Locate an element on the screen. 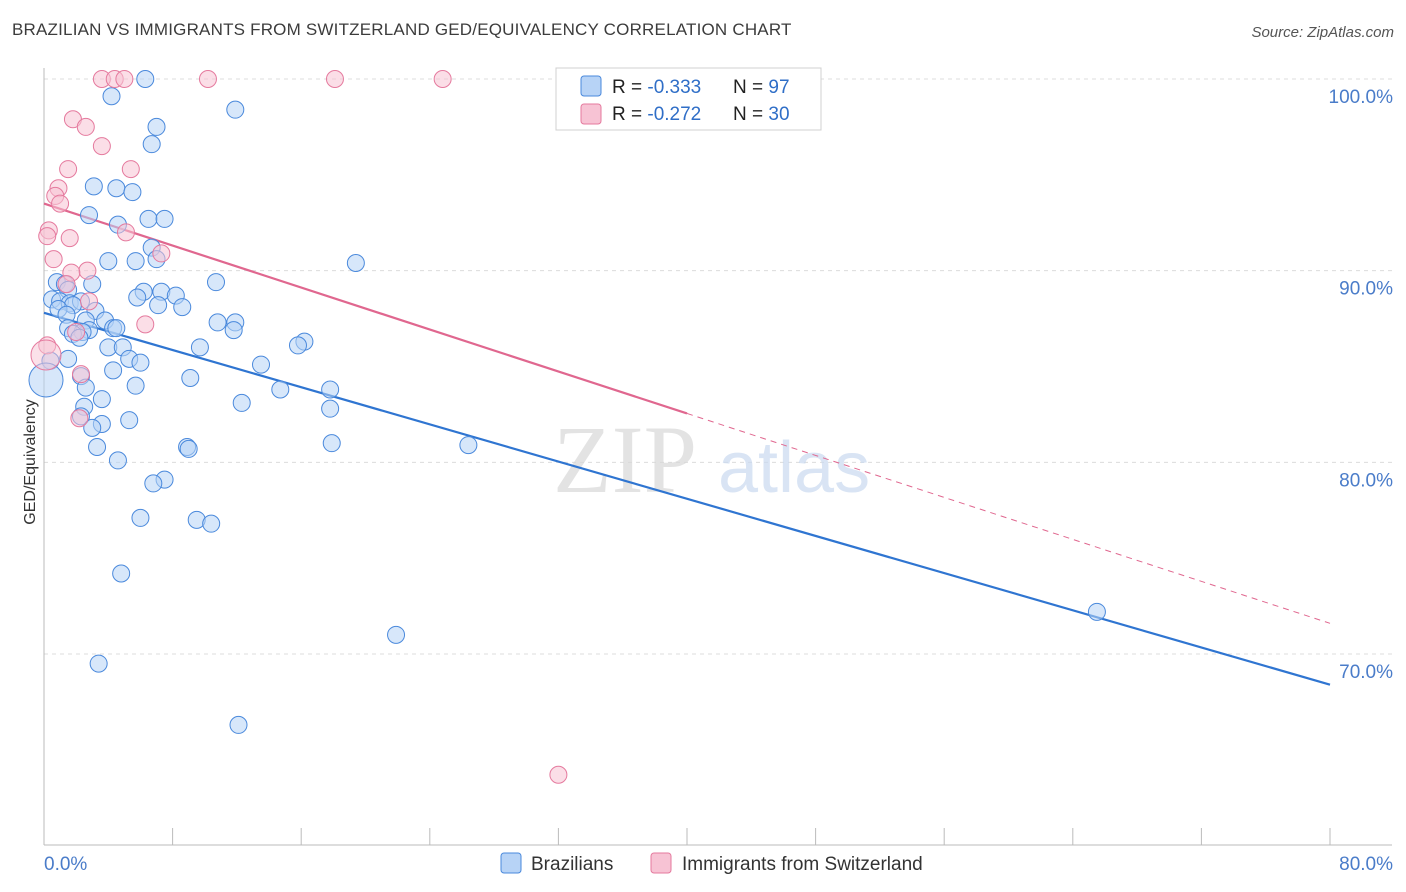  trend-line-switzerland is located at coordinates (365, 308).